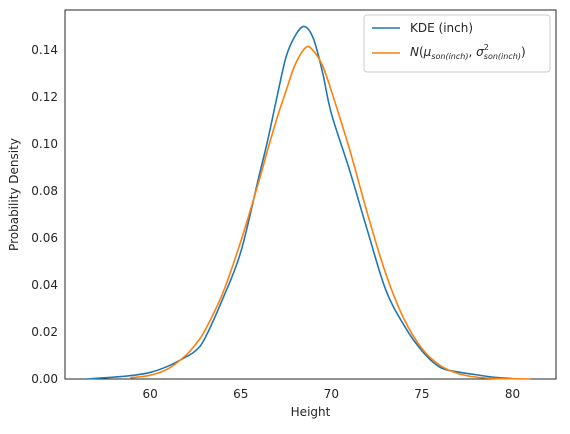  I want to click on legend-normal-sigma-sub: son(inch), so click(502, 56).